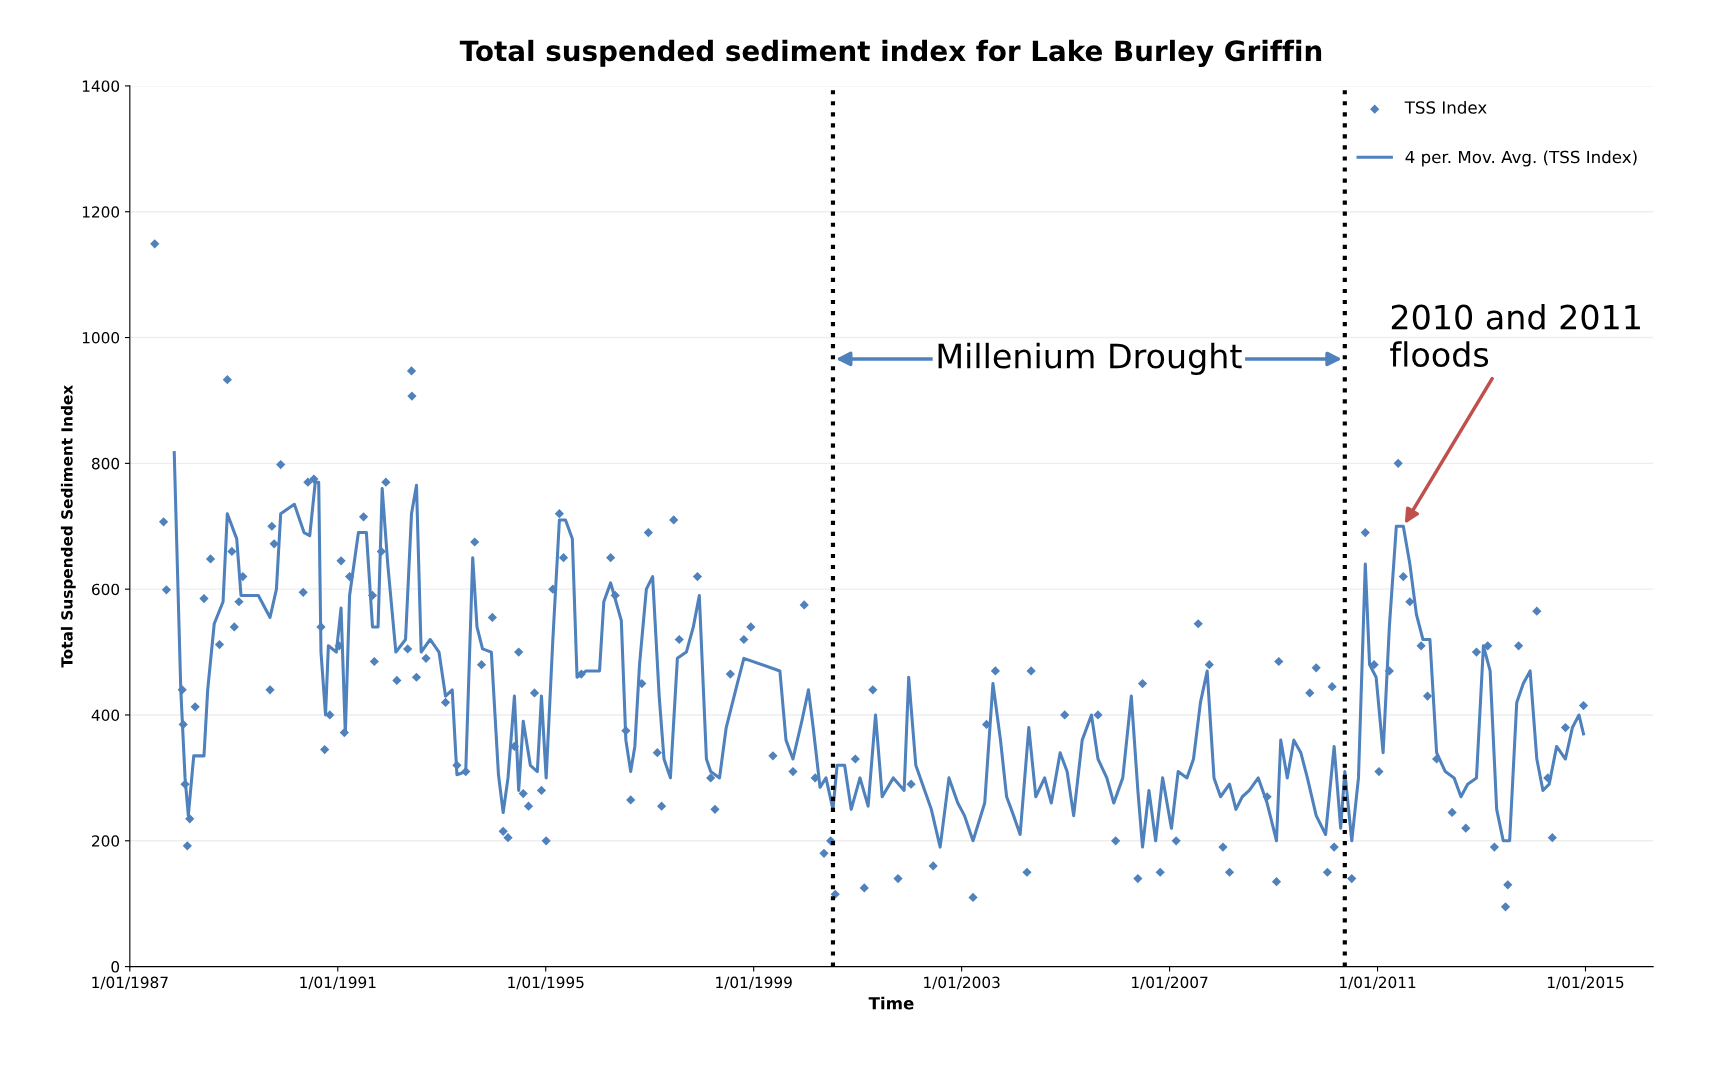  What do you see at coordinates (546, 983) in the screenshot?
I see `x-tick-label: 1/01/1995` at bounding box center [546, 983].